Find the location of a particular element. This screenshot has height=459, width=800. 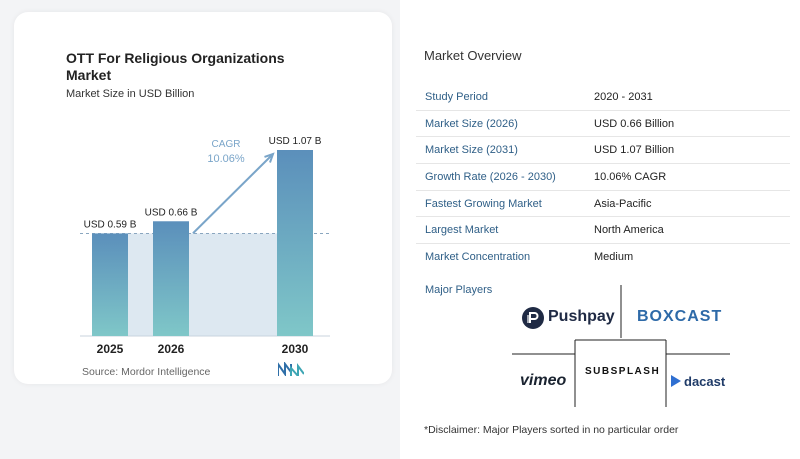

overview-row: Largest Market North America is located at coordinates (603, 231).